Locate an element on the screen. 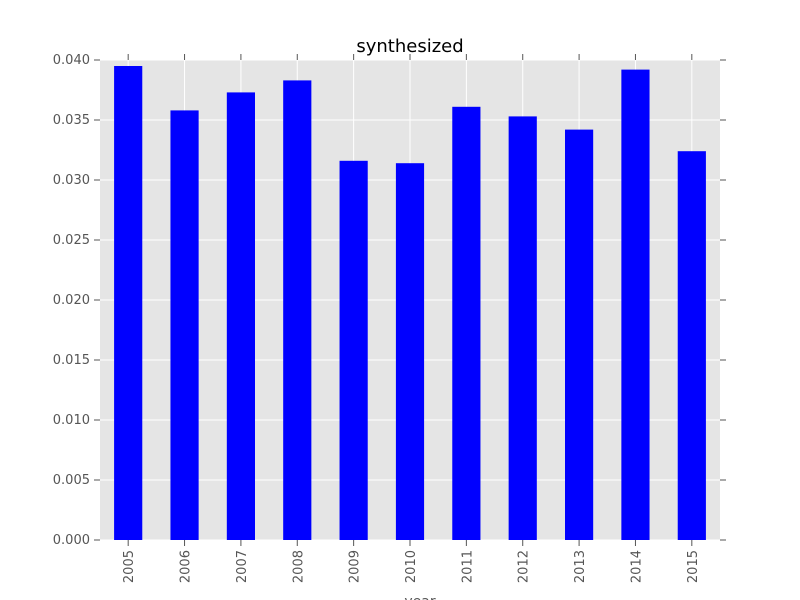  y-tick-label: 0.000 is located at coordinates (71, 540).